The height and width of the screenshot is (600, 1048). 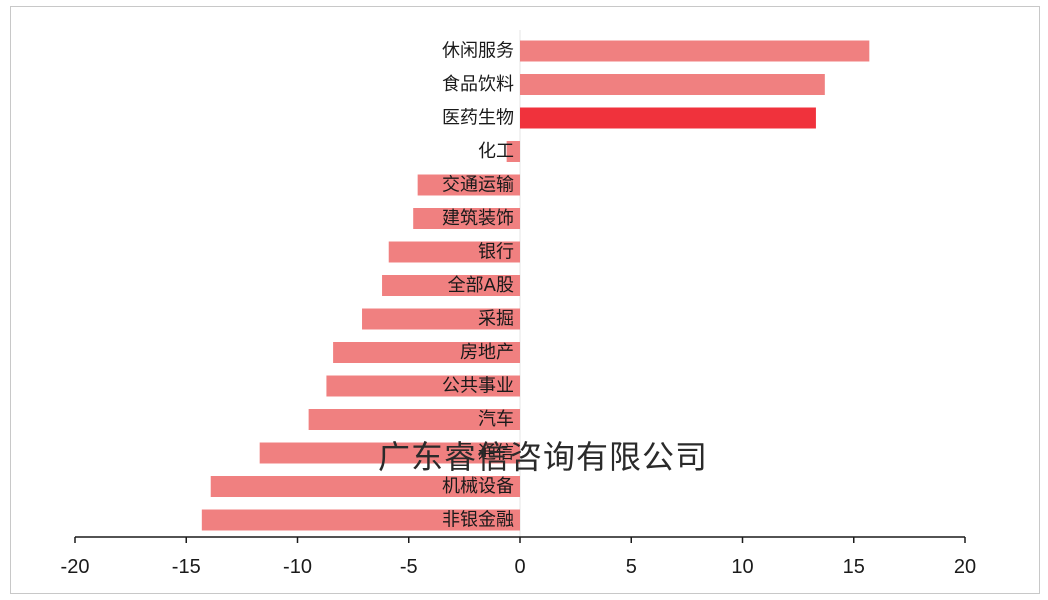 What do you see at coordinates (478, 486) in the screenshot?
I see `category-label: 机械设备` at bounding box center [478, 486].